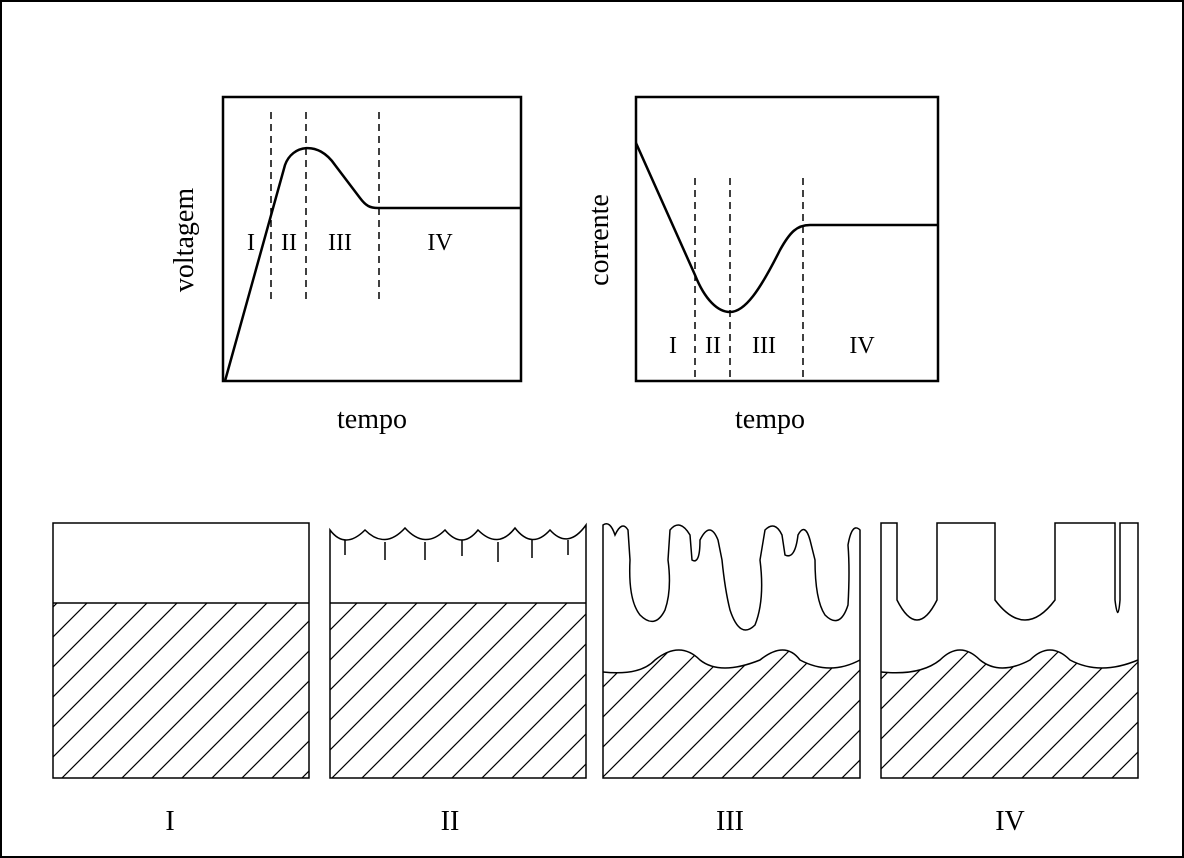 This screenshot has width=1184, height=858. What do you see at coordinates (450, 821) in the screenshot?
I see `panel-label: II` at bounding box center [450, 821].